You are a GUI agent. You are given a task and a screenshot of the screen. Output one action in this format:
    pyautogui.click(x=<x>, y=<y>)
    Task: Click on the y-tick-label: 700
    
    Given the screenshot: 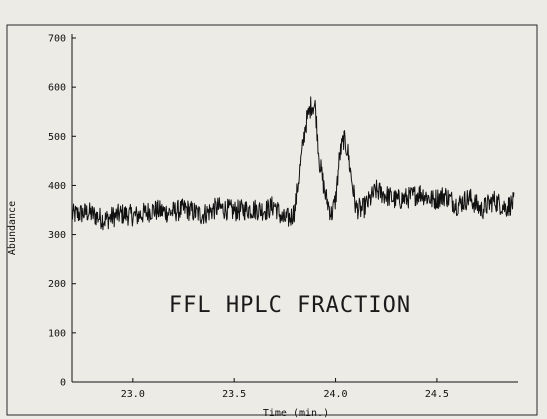 What is the action you would take?
    pyautogui.click(x=57, y=39)
    